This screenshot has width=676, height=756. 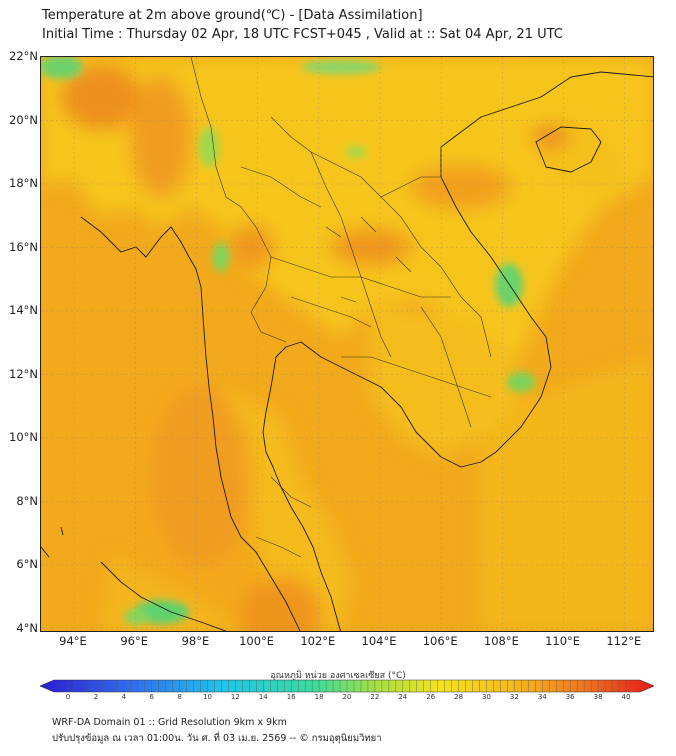 What do you see at coordinates (318, 641) in the screenshot?
I see `lon-tick-label: 102°E` at bounding box center [318, 641].